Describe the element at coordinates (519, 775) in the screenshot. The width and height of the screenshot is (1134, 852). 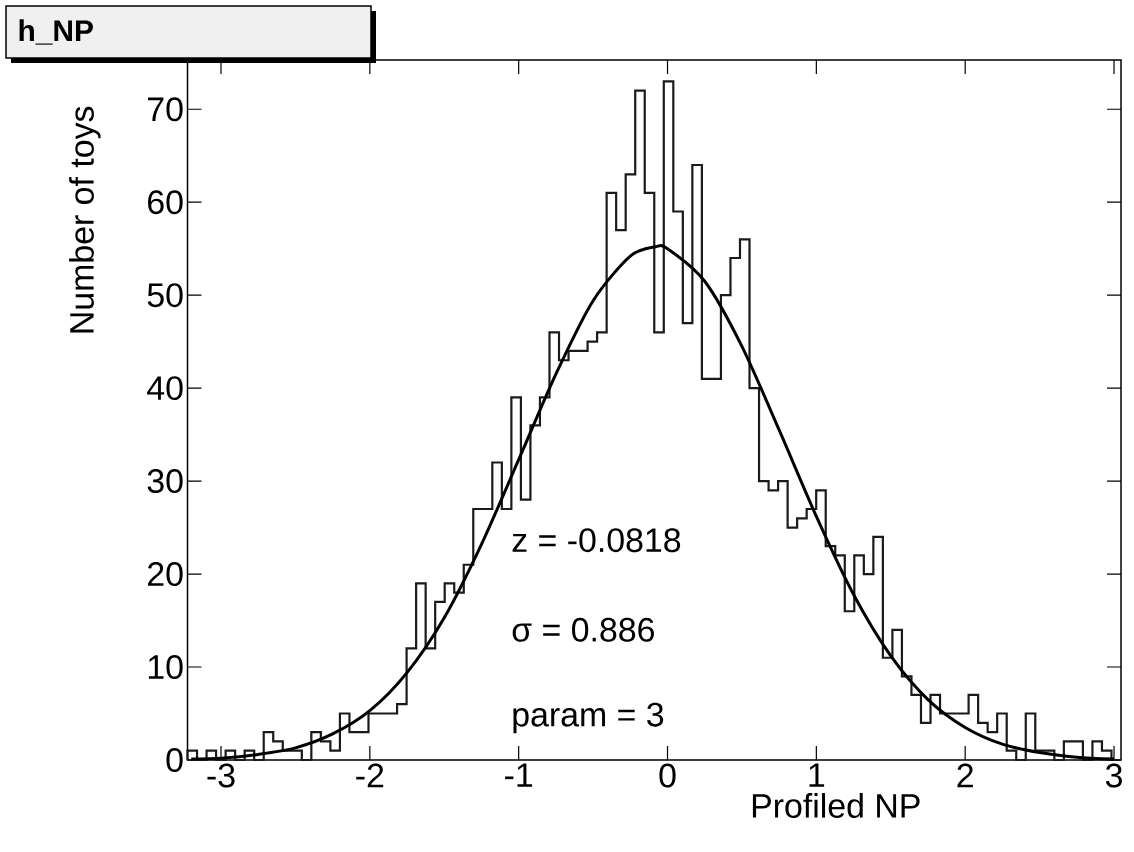
I see `x-tick-label: -1` at that location.